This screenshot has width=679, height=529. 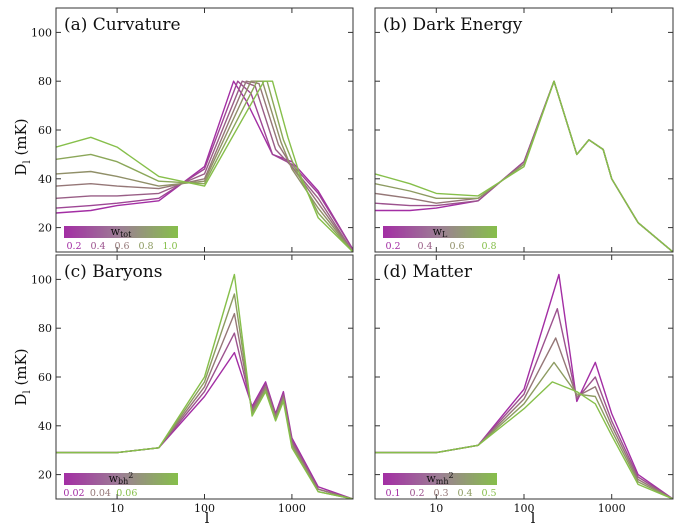 I want to click on legend-tick-label: 0.06, so click(x=126, y=493).